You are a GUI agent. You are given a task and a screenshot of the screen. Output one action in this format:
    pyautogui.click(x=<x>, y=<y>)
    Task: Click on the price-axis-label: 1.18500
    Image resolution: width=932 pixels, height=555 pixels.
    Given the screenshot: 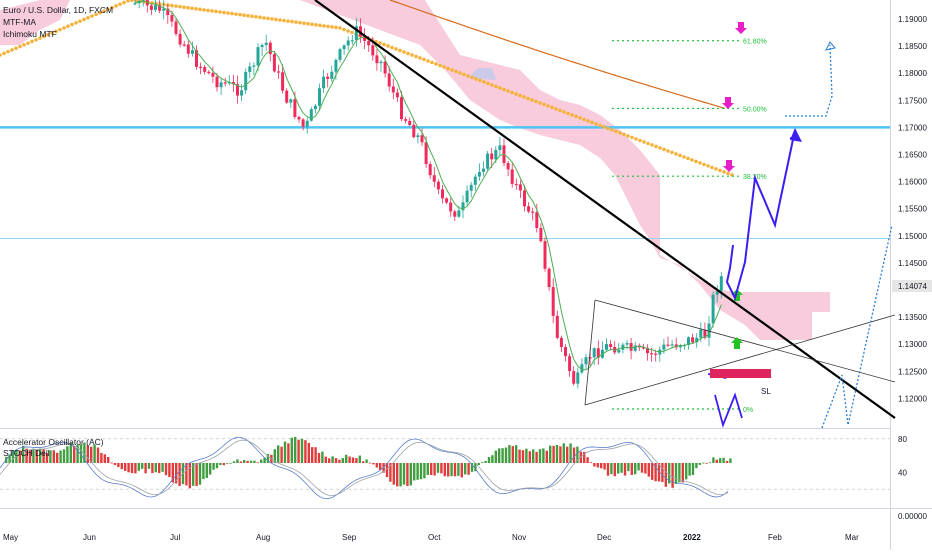 What is the action you would take?
    pyautogui.click(x=912, y=46)
    